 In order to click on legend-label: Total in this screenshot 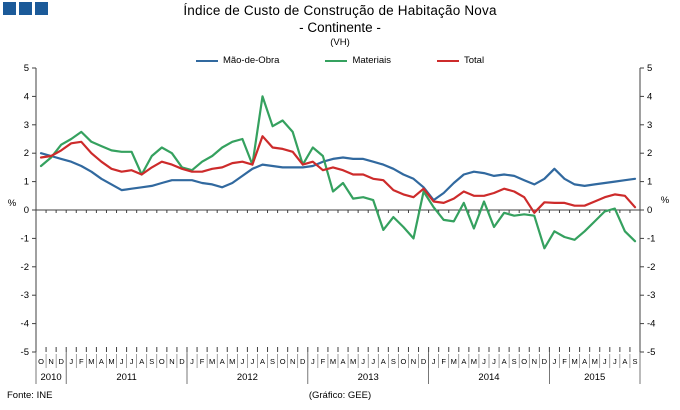, I will do `click(474, 60)`.